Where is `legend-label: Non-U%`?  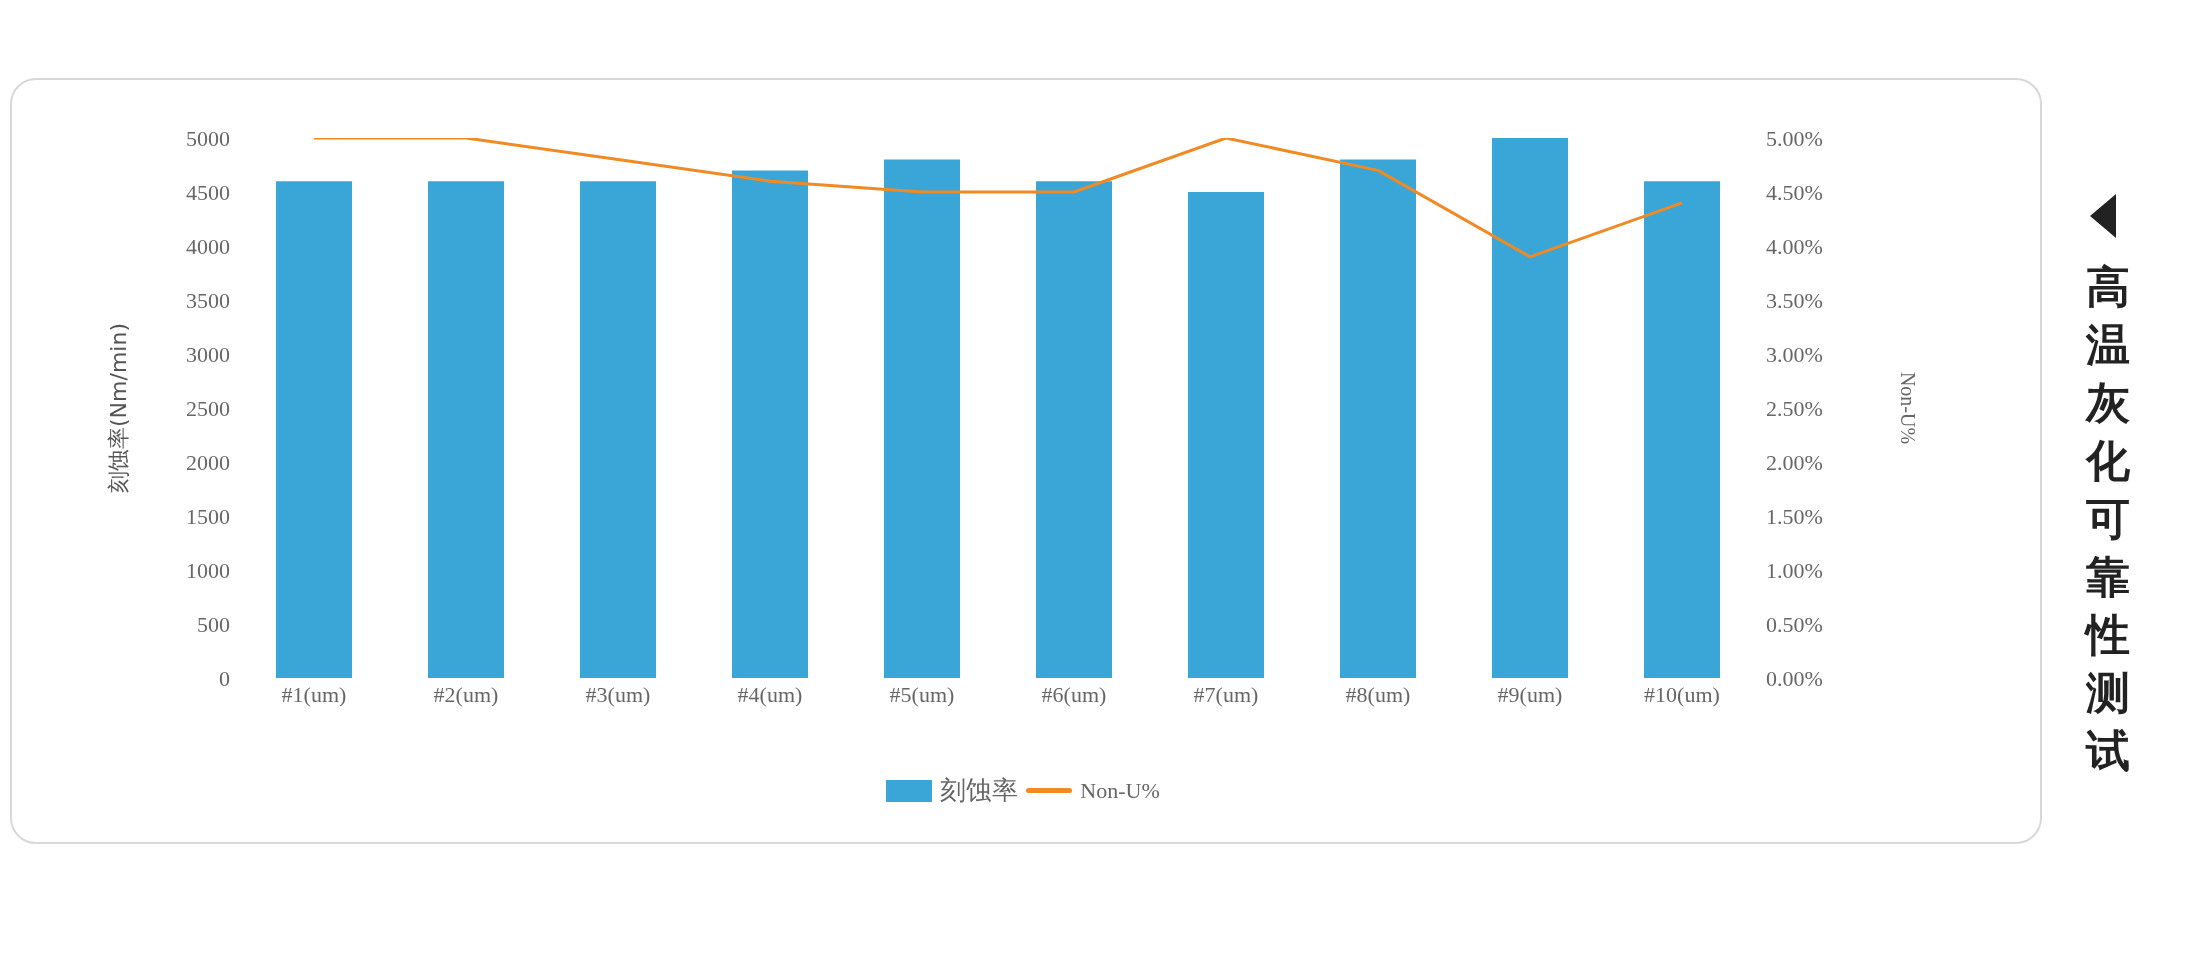 legend-label: Non-U% is located at coordinates (1120, 790).